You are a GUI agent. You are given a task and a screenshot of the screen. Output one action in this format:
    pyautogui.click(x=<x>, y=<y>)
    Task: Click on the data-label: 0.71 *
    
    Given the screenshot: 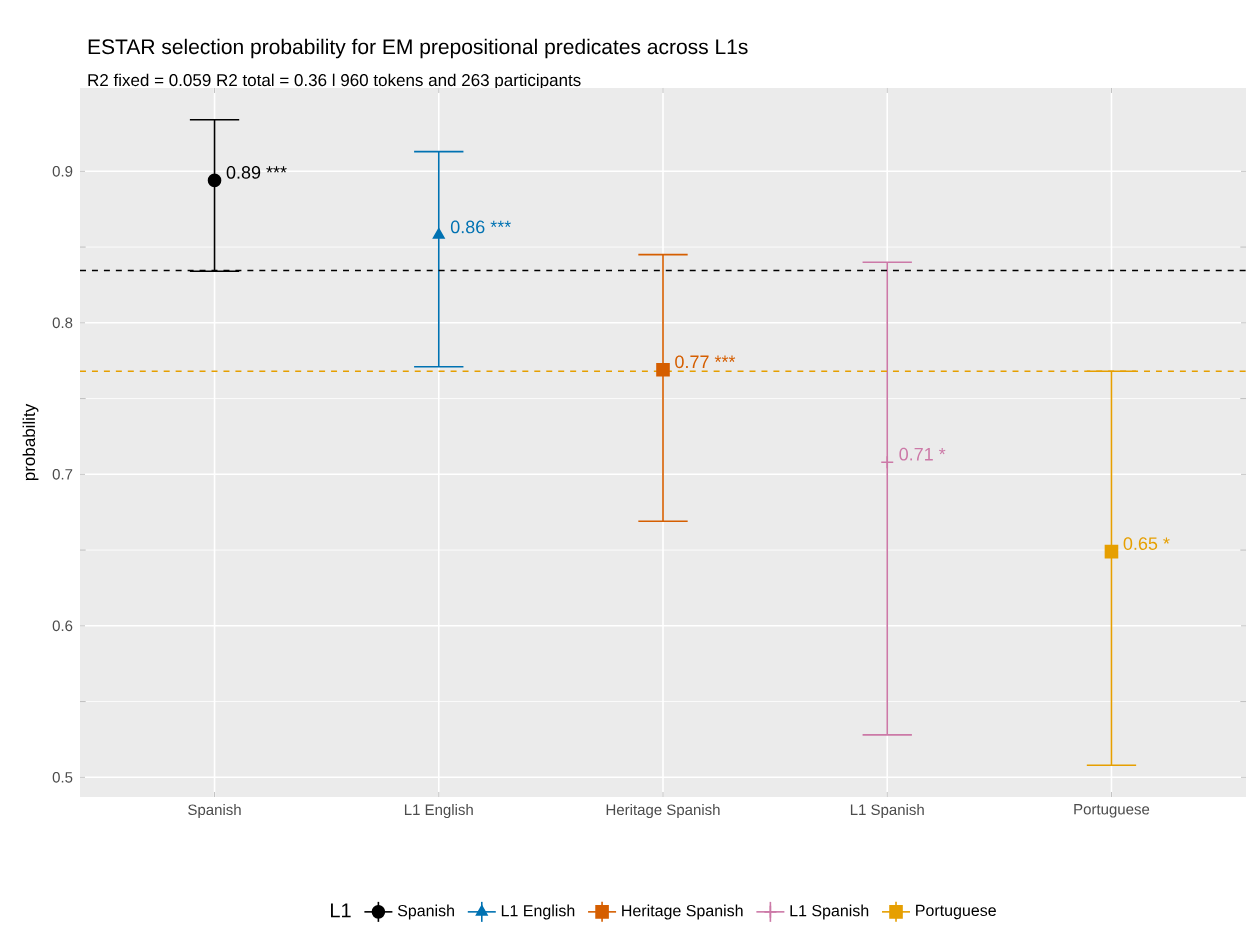 What is the action you would take?
    pyautogui.click(x=922, y=454)
    